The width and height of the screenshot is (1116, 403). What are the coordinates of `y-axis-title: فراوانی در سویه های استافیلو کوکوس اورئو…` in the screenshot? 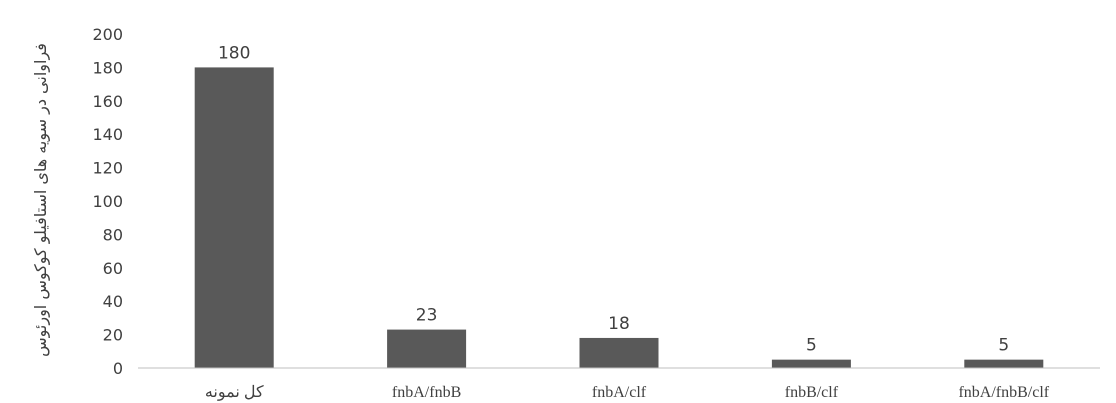 It's located at (41, 200).